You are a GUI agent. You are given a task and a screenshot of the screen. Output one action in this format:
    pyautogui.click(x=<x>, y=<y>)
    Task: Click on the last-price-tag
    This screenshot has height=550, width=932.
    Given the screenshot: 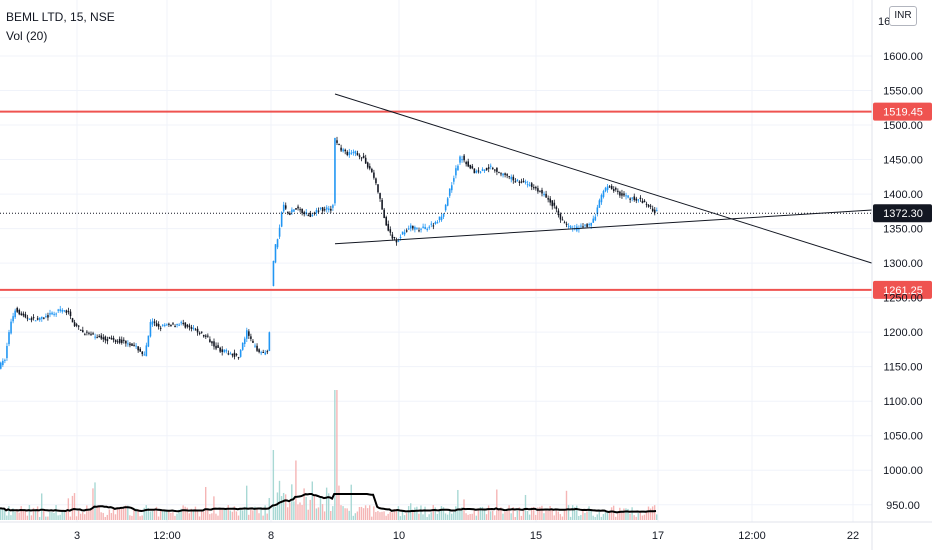 What is the action you would take?
    pyautogui.click(x=902, y=213)
    